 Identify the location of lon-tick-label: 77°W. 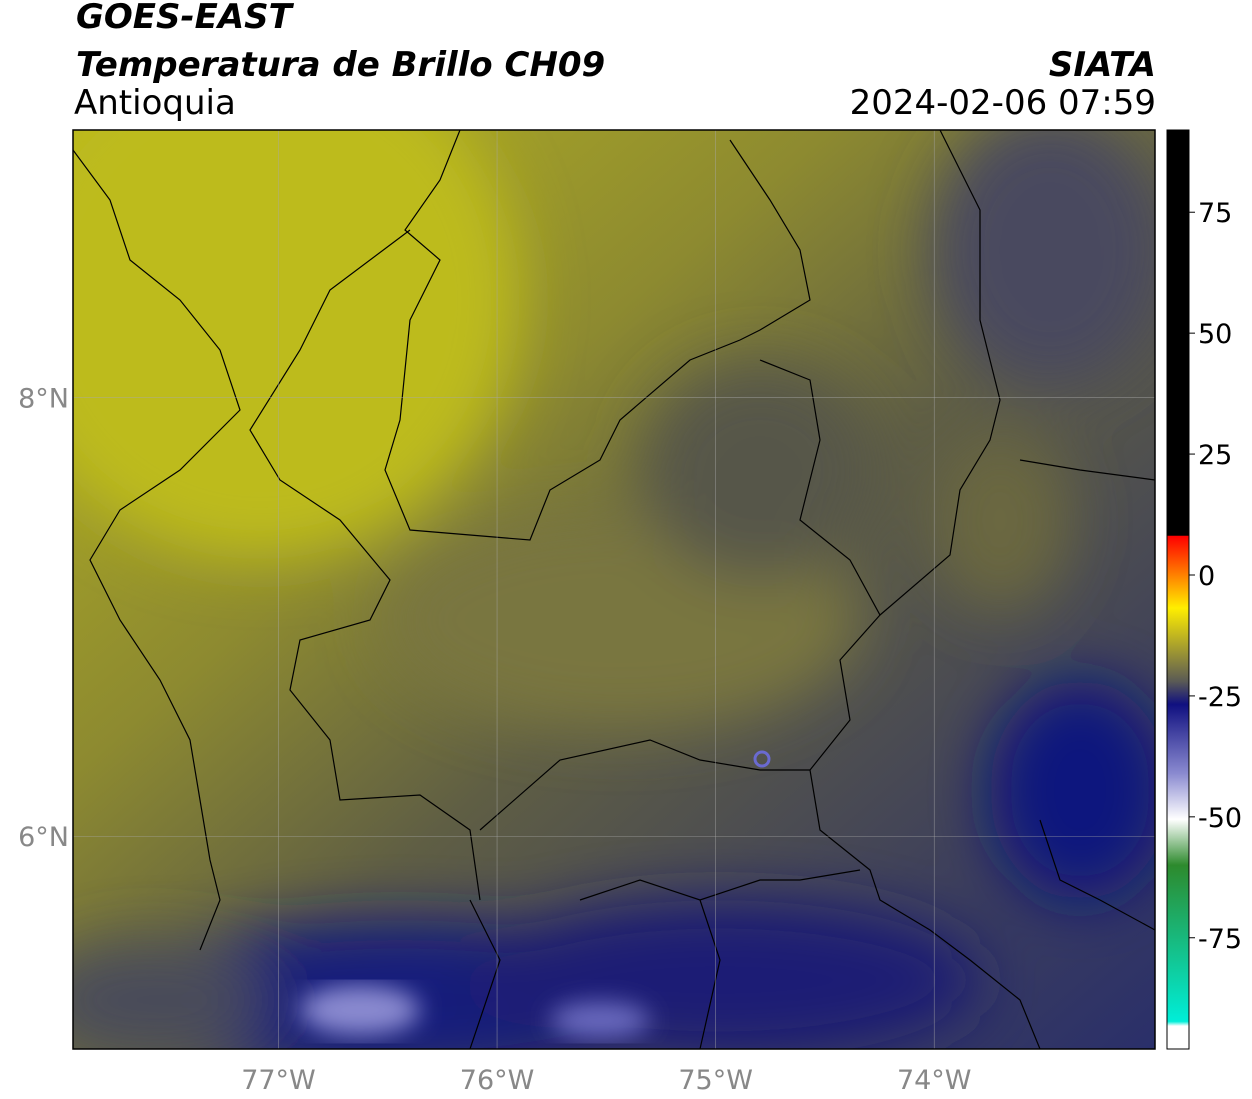
(278, 1080).